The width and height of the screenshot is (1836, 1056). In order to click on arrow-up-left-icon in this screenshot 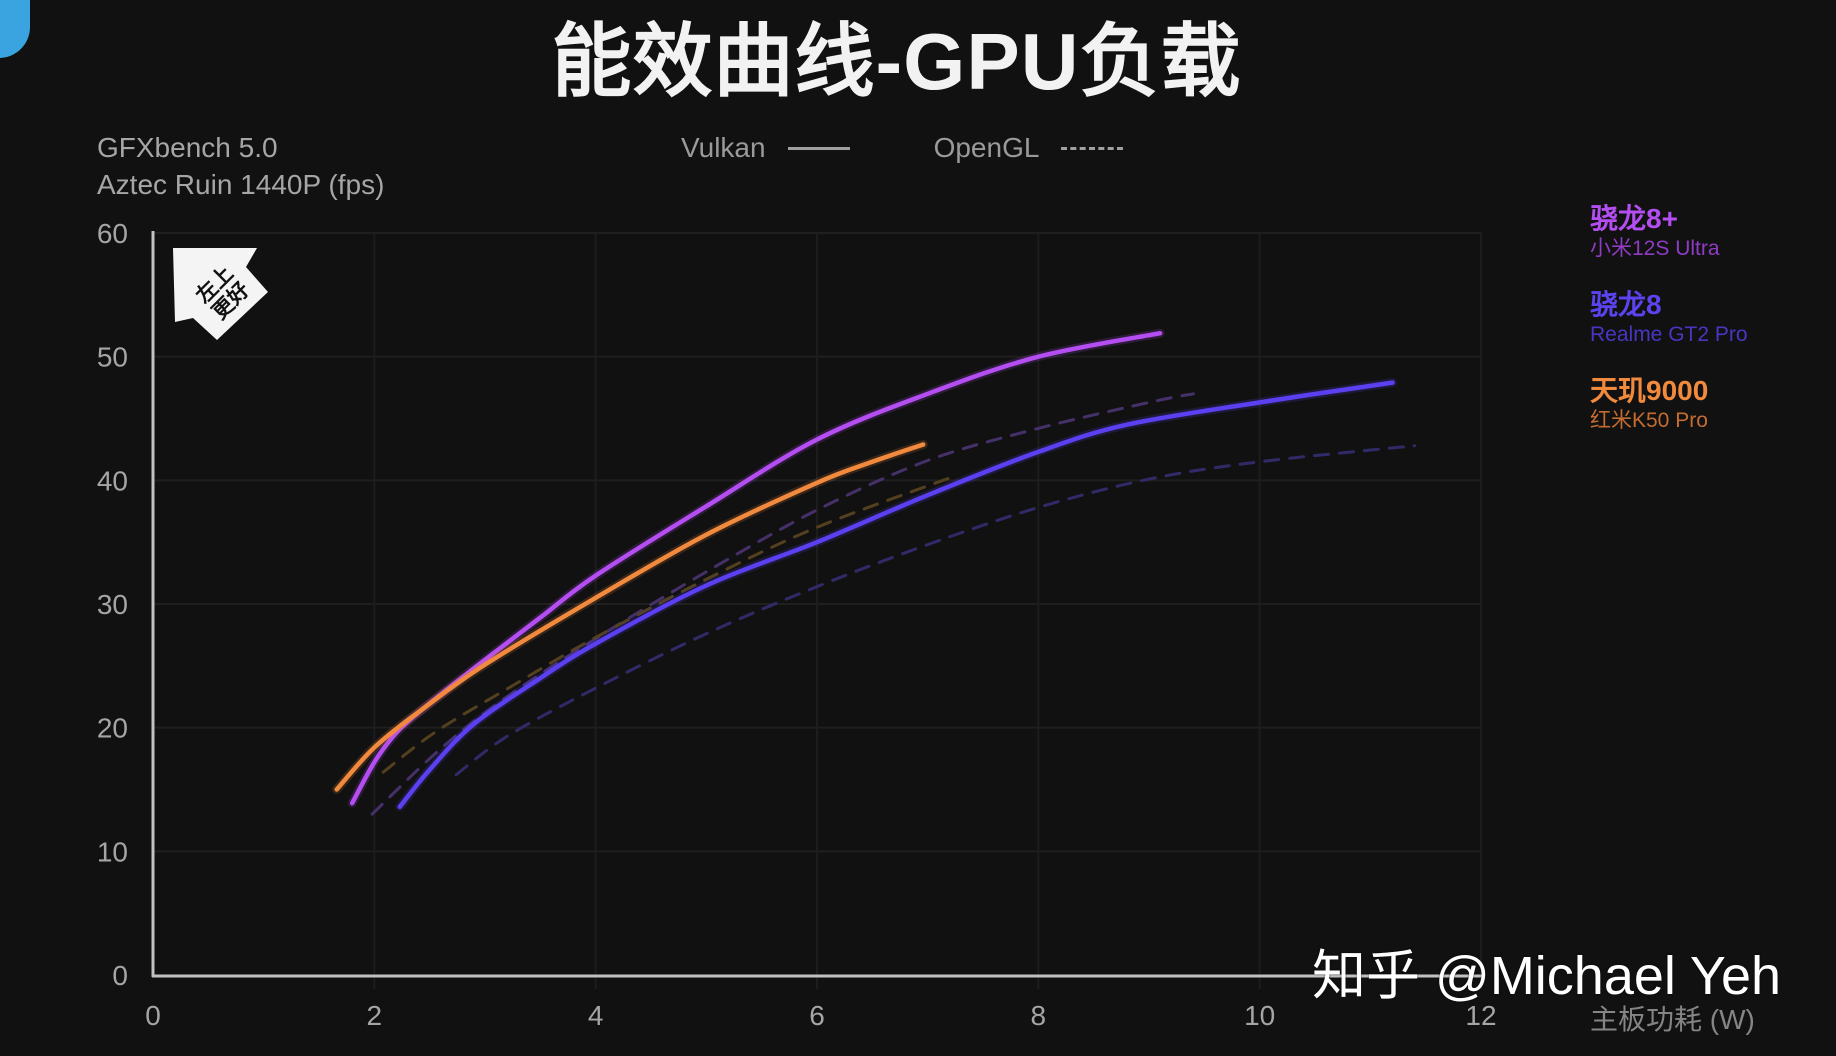, I will do `click(220, 294)`.